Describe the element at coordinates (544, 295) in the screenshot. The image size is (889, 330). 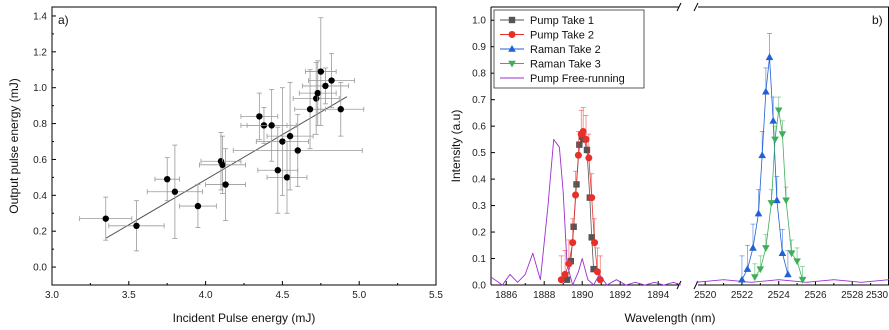
I see `panel-b-x-tick-label: 1888` at that location.